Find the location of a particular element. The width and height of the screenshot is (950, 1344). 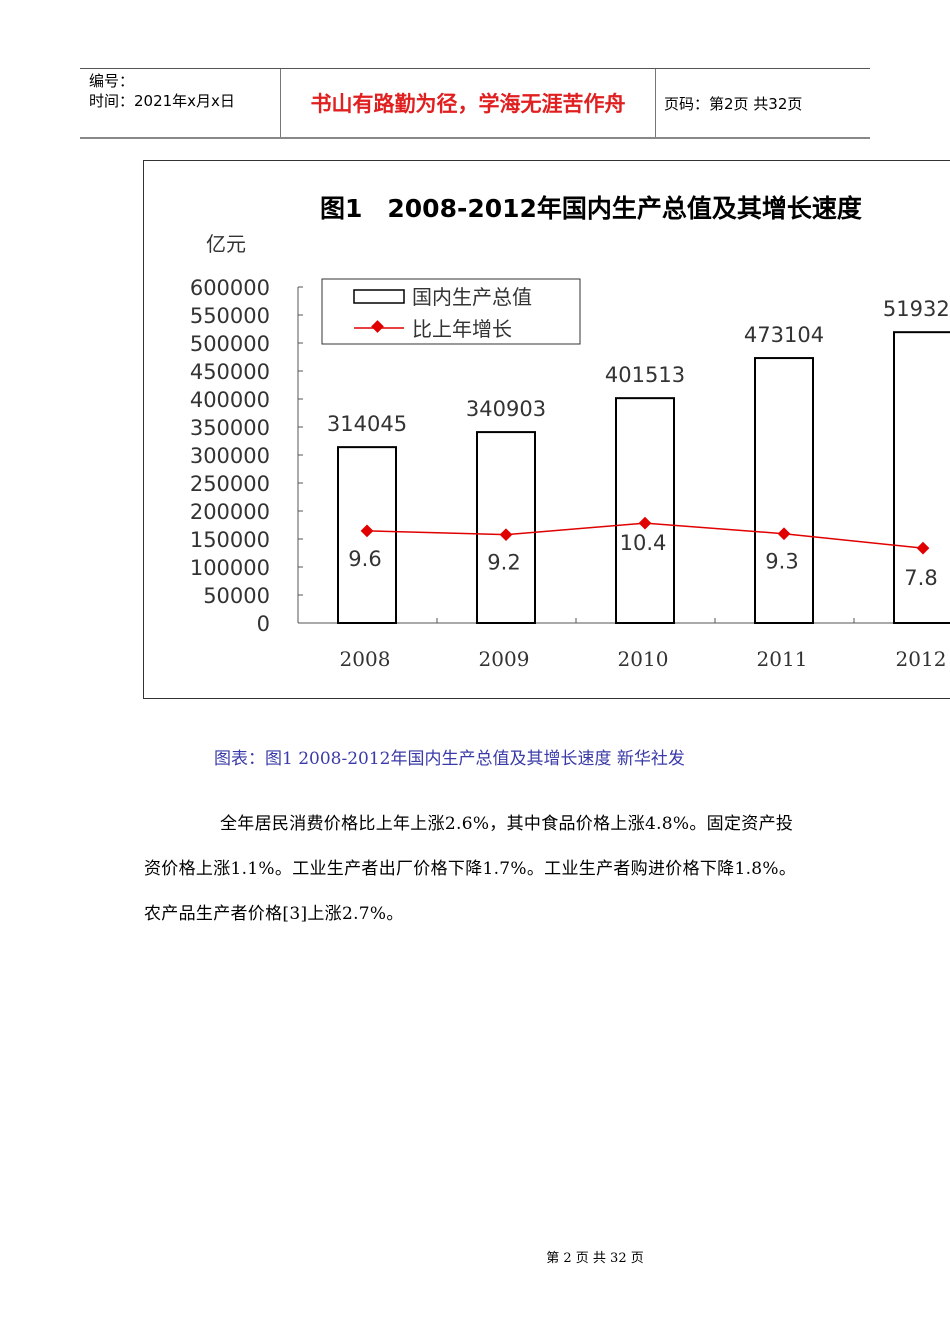

y-tick-label: 100000 is located at coordinates (230, 568).